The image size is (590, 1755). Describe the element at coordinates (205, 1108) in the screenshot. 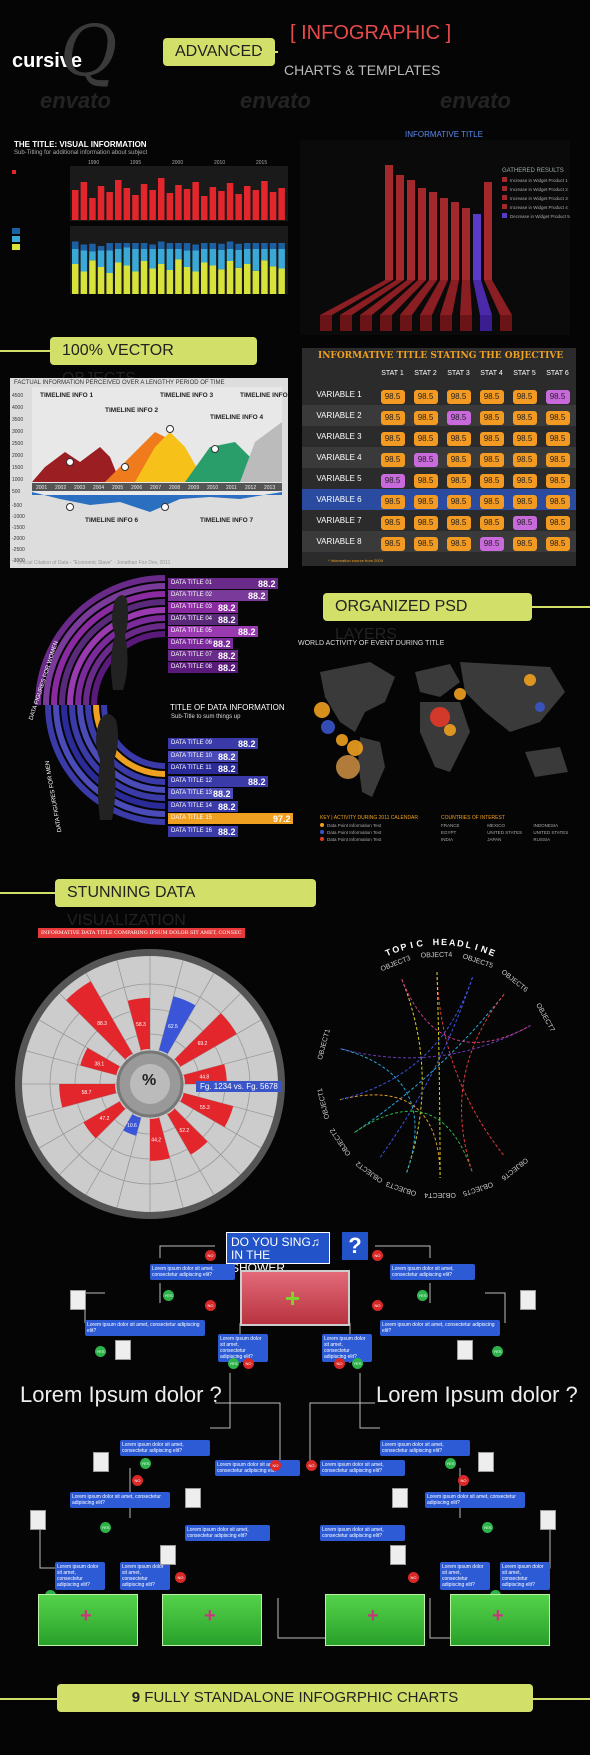

I see `circle-value: 55.3` at that location.